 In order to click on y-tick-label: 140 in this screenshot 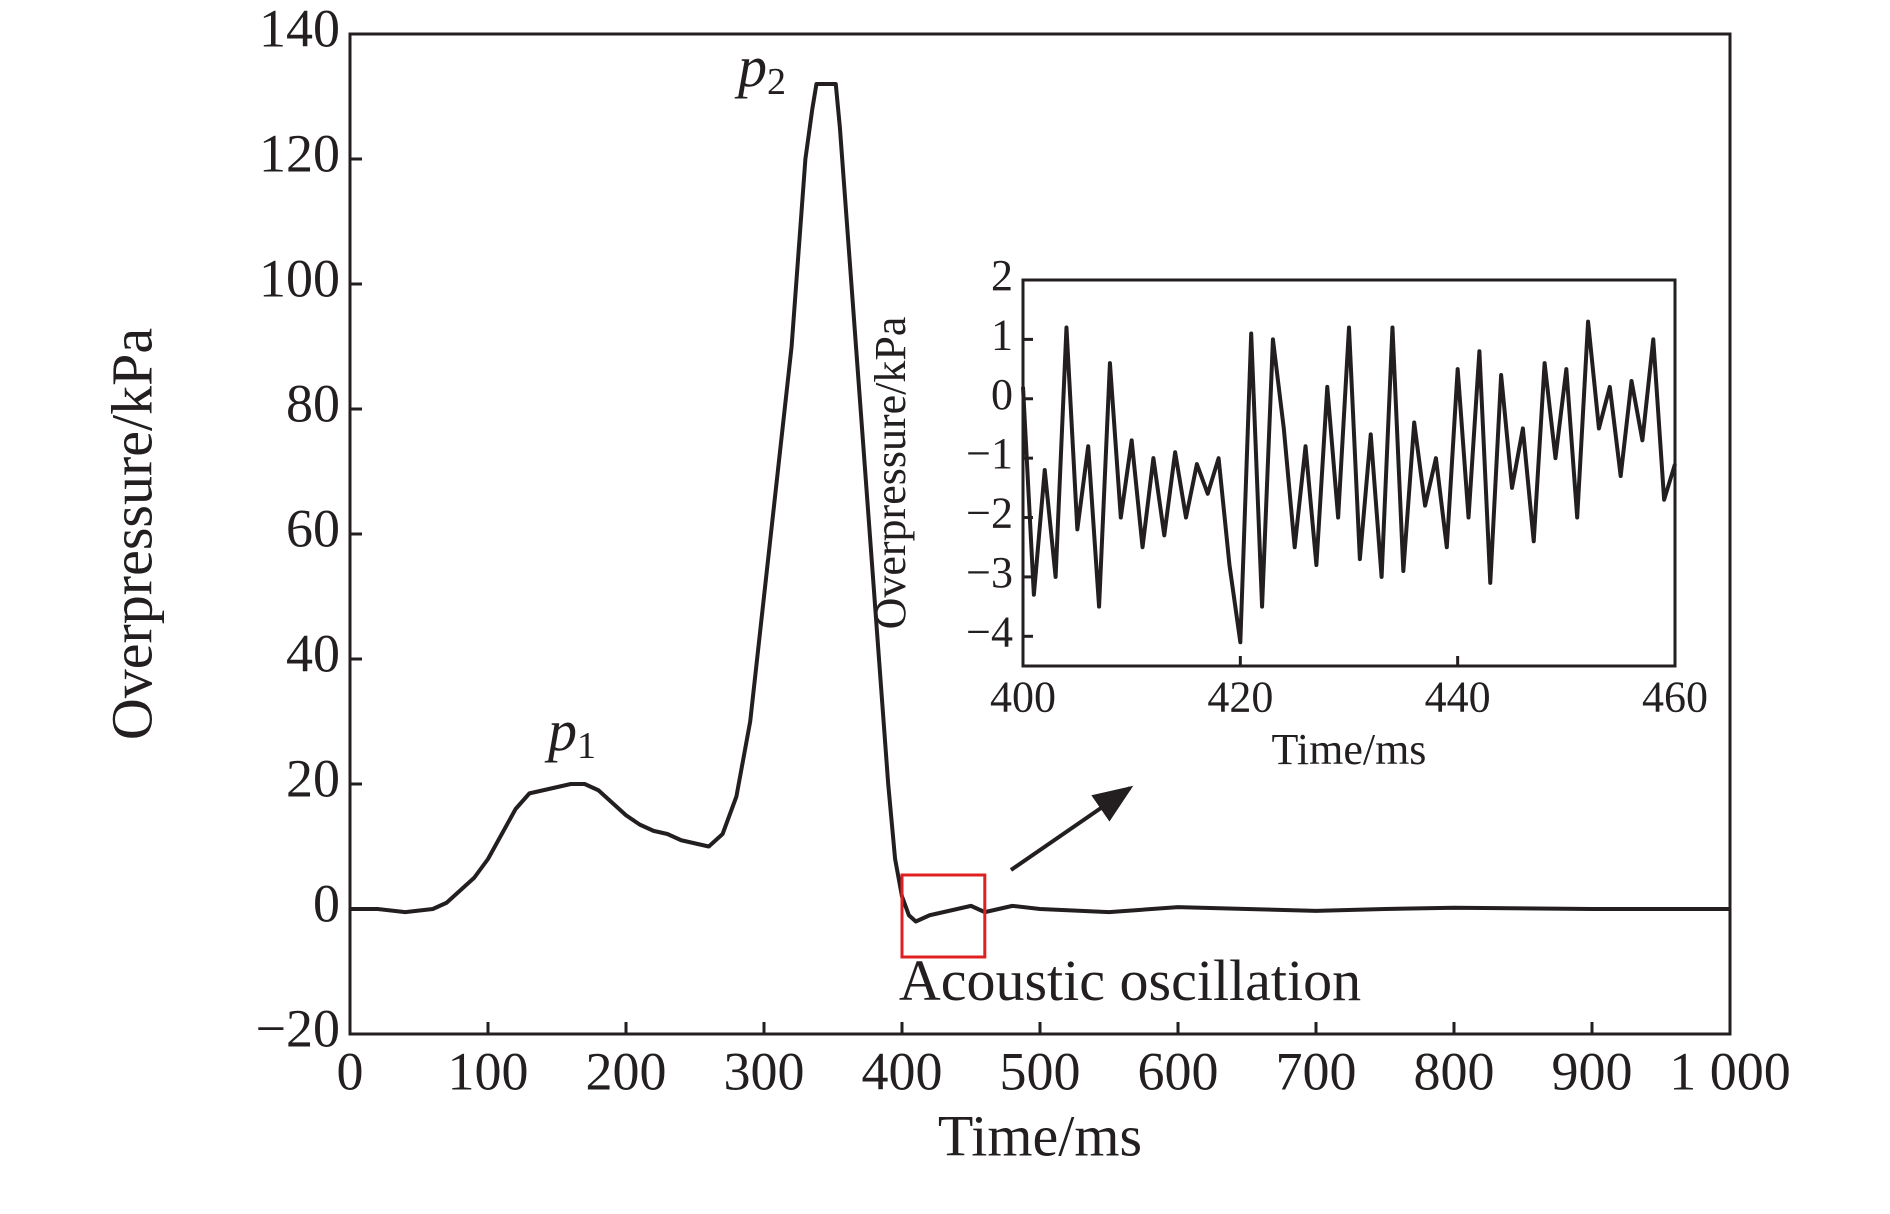, I will do `click(299, 29)`.